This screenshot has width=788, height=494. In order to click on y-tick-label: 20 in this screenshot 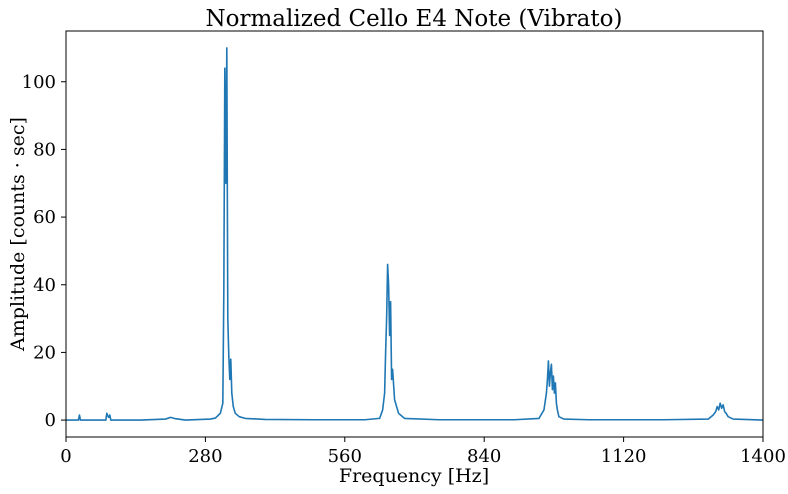, I will do `click(44, 352)`.